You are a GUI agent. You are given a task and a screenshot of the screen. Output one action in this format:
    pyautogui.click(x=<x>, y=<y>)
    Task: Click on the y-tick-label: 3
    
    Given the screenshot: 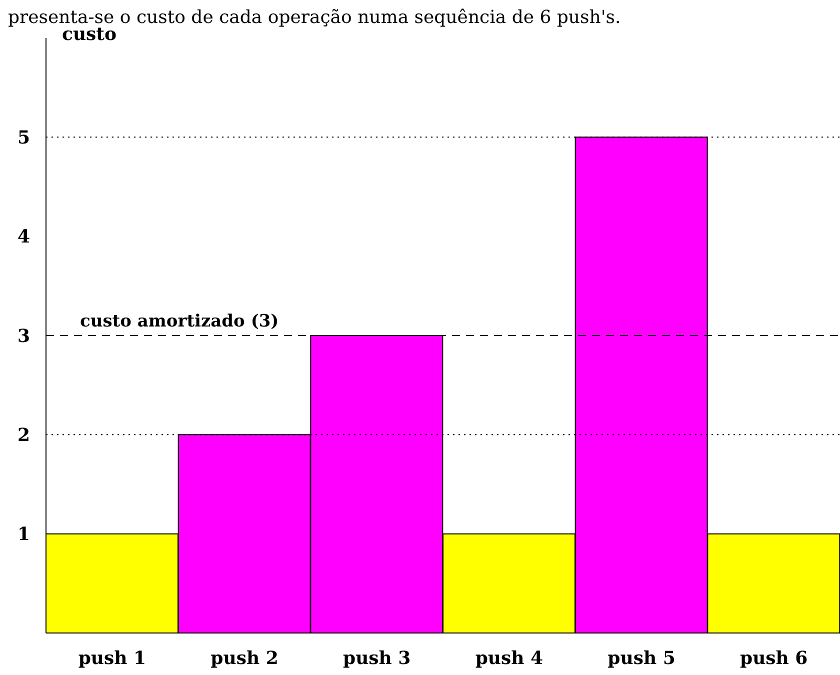 What is the action you would take?
    pyautogui.click(x=23, y=336)
    